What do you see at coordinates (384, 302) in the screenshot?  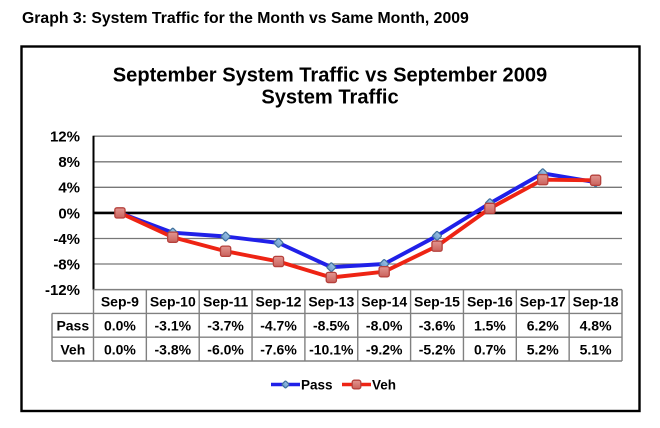 I see `svg-text: Sep-14` at bounding box center [384, 302].